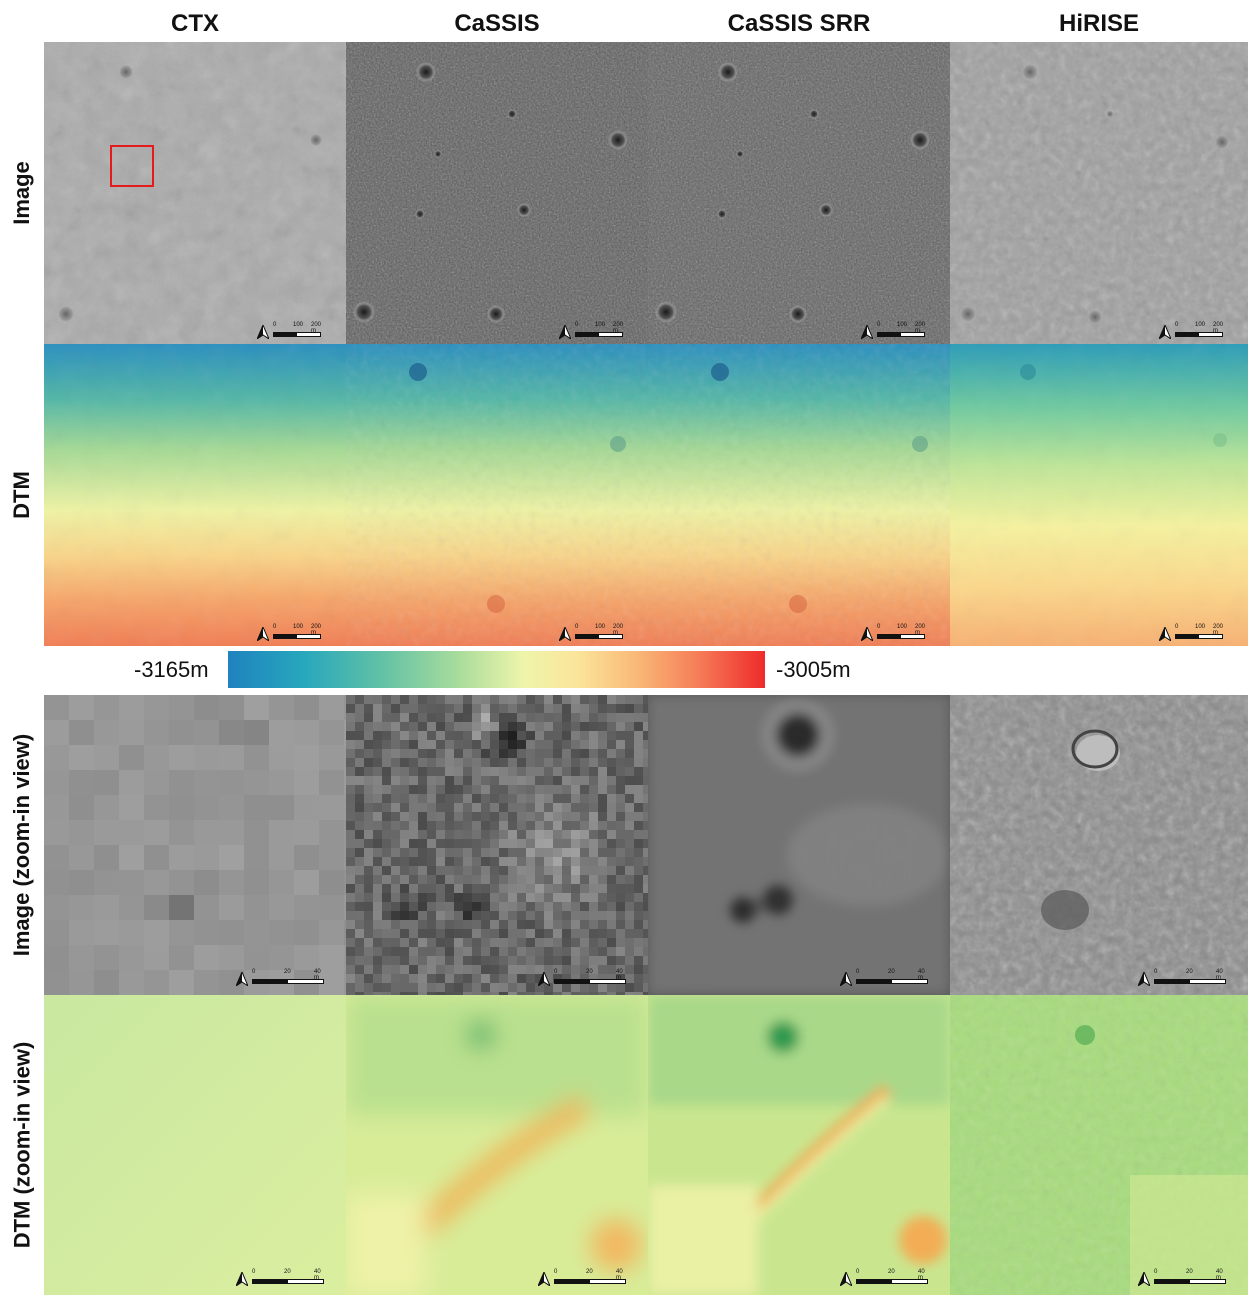  Describe the element at coordinates (195, 23) in the screenshot. I see `column-header-ctx: CTX` at that location.